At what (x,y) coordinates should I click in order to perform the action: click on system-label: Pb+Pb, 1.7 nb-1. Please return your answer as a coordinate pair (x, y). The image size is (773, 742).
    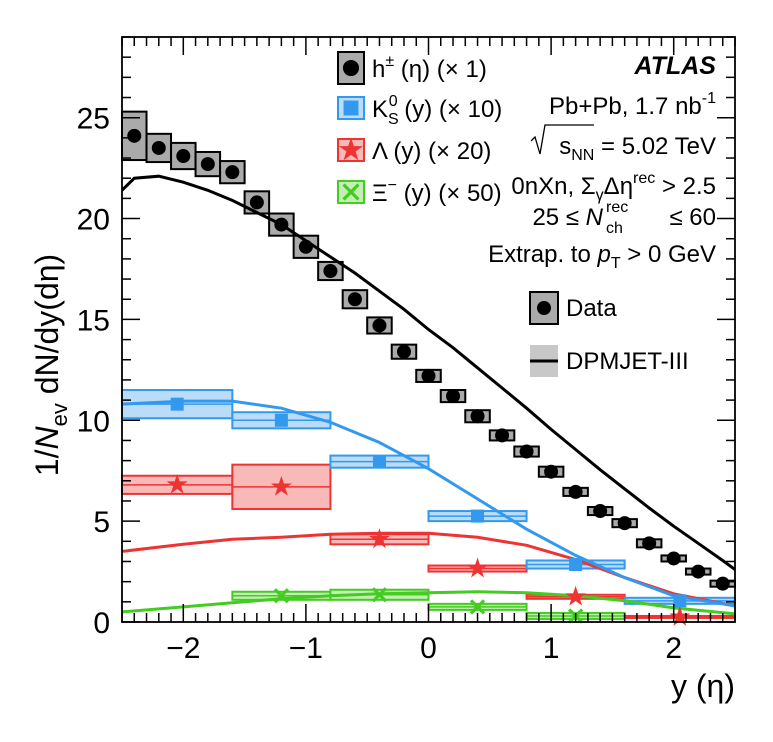
    Looking at the image, I should click on (632, 105).